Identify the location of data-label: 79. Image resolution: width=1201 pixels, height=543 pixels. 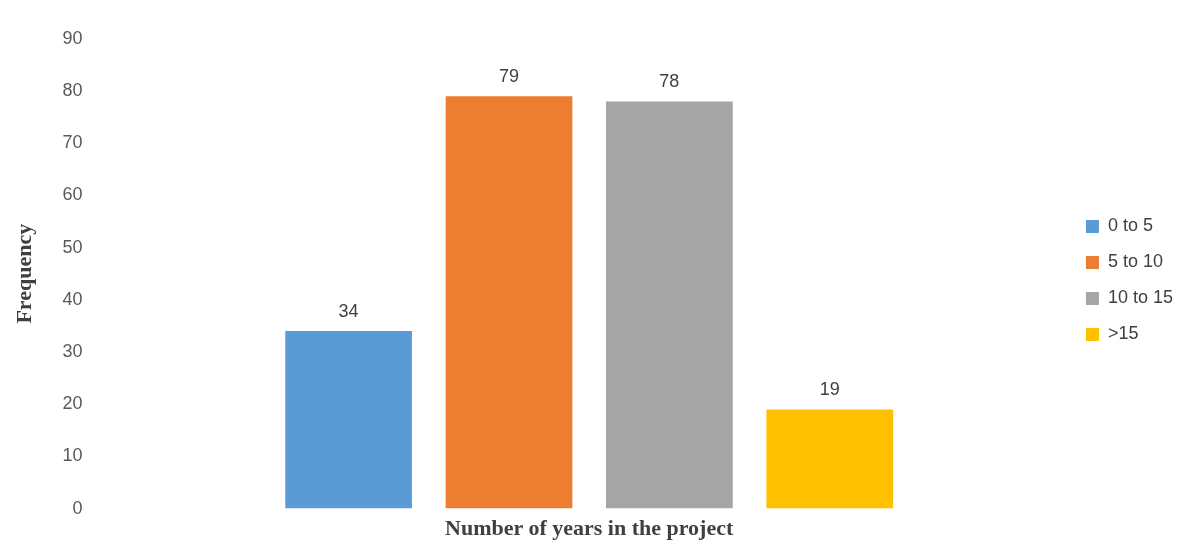
(509, 76).